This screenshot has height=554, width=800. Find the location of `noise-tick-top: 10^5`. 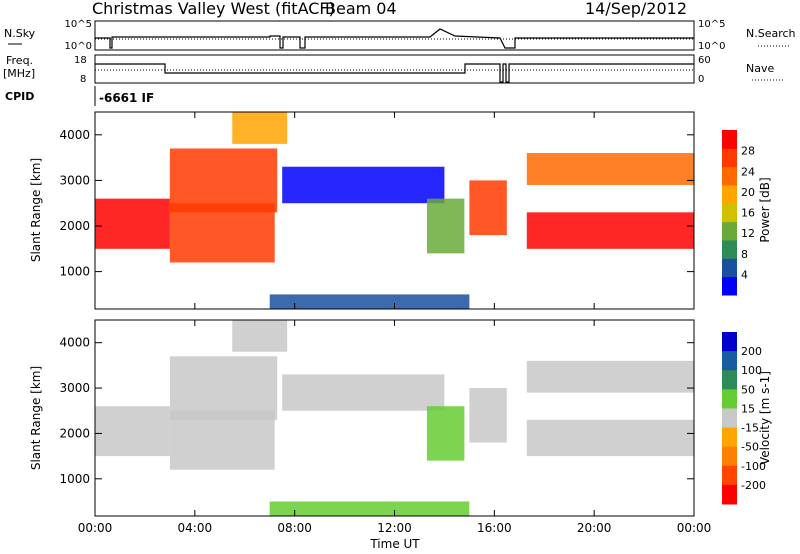

noise-tick-top: 10^5 is located at coordinates (78, 24).